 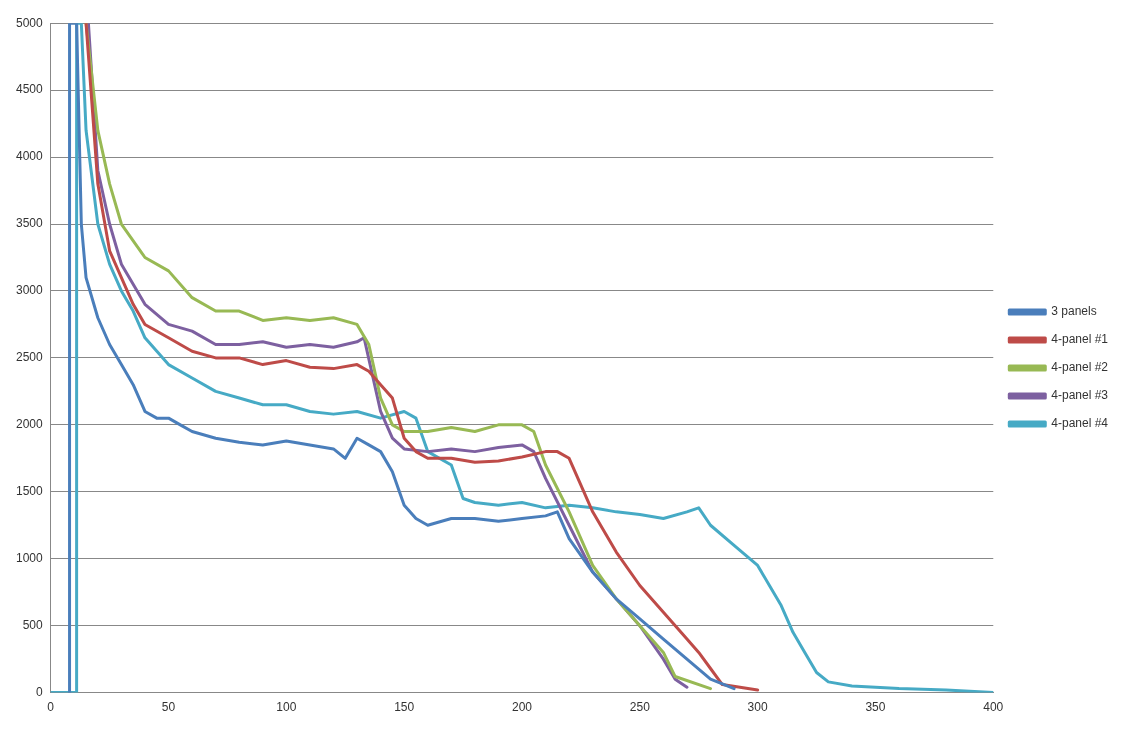 I want to click on x-tick-label: 200, so click(x=522, y=707).